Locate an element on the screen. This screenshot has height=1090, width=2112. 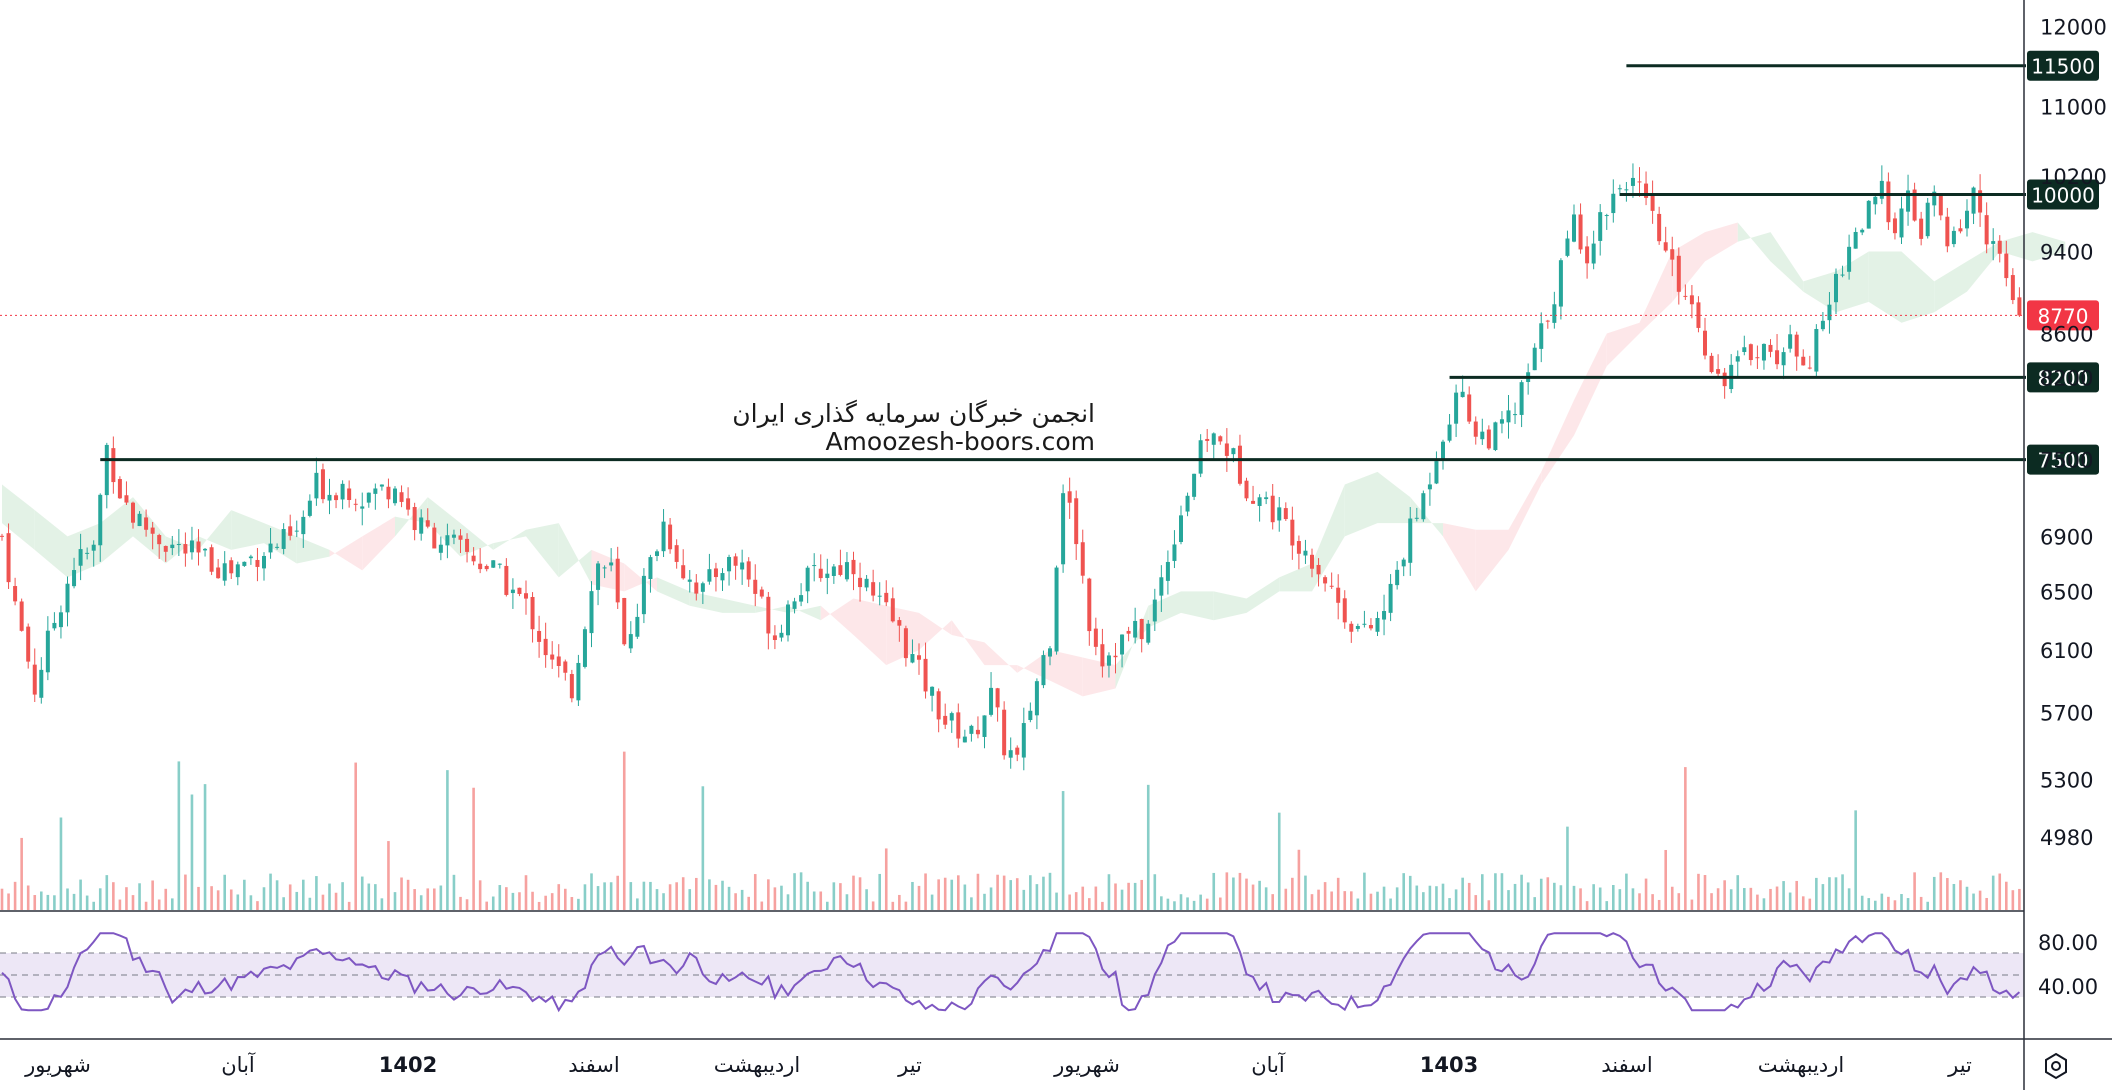
last-price-label: 8770 is located at coordinates (2063, 316).